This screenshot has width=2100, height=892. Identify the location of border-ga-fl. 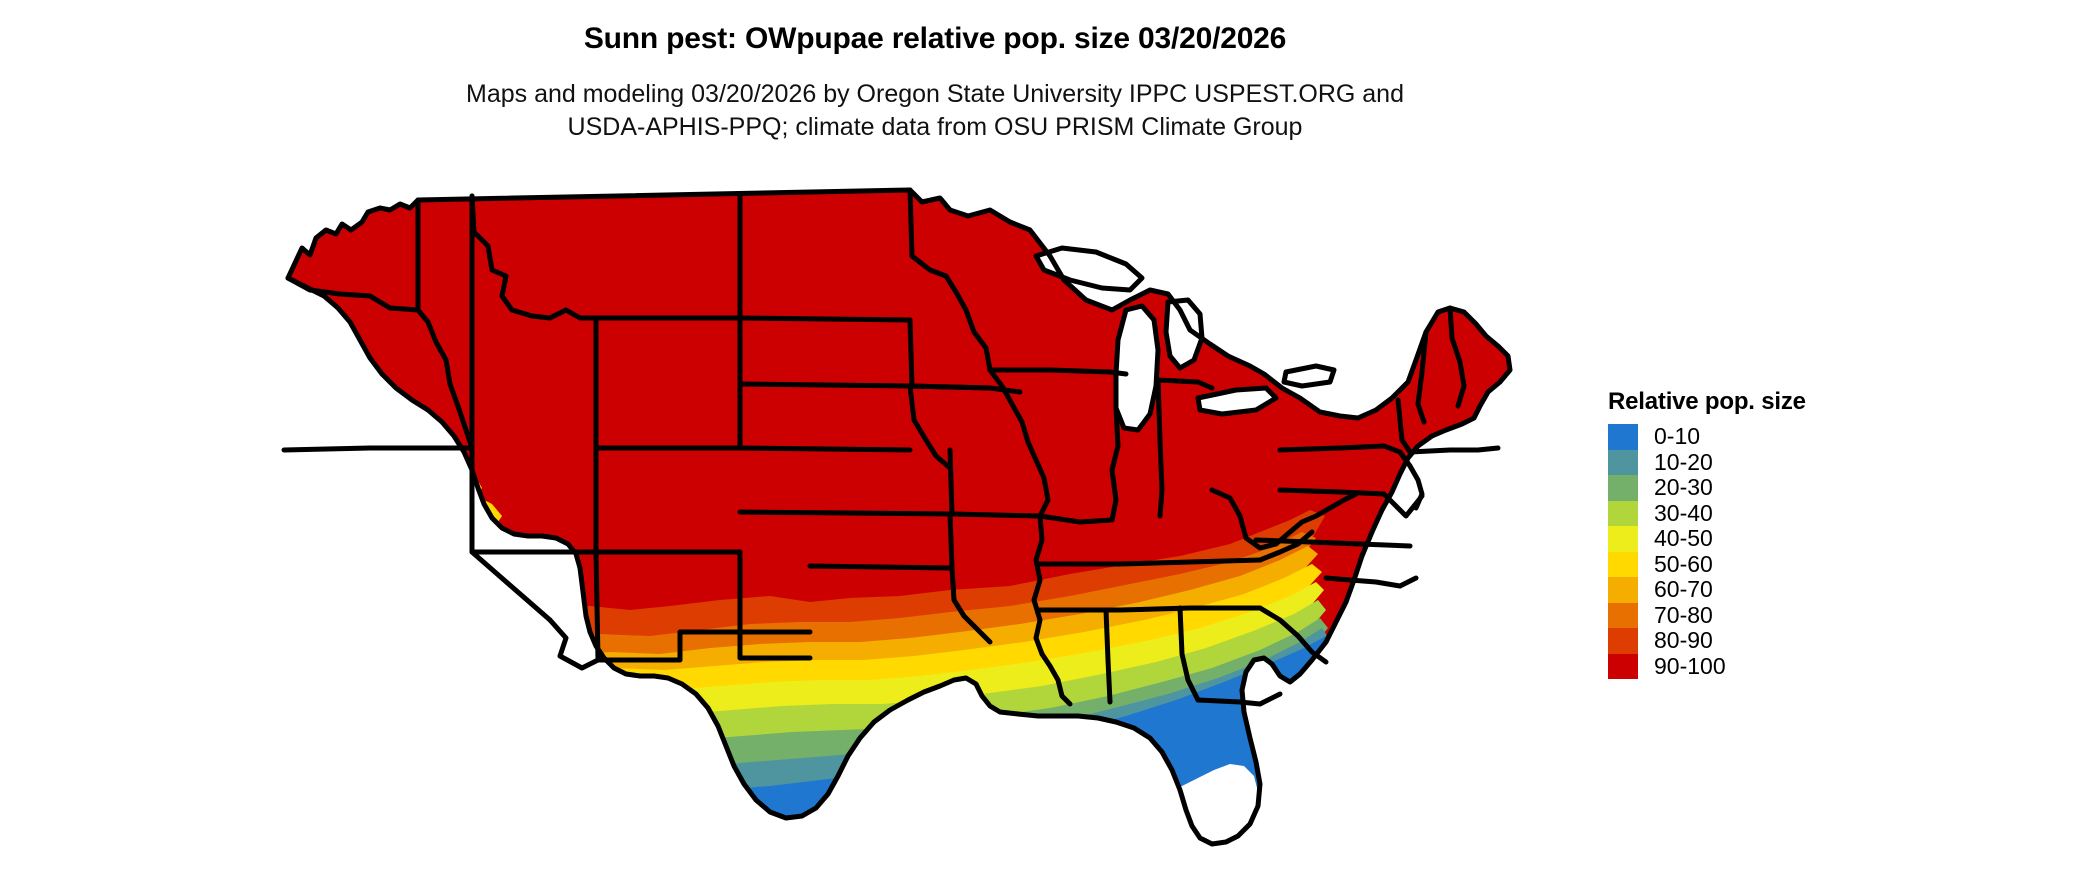
(1239, 699).